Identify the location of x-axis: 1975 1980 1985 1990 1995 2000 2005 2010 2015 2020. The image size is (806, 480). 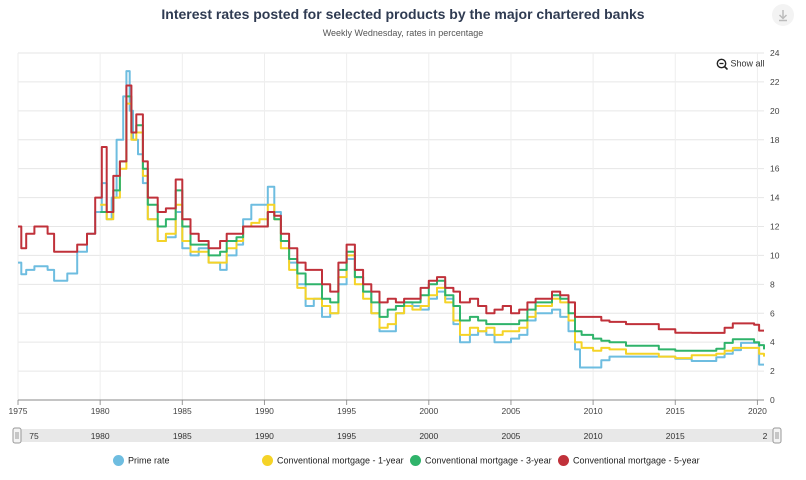
(388, 407).